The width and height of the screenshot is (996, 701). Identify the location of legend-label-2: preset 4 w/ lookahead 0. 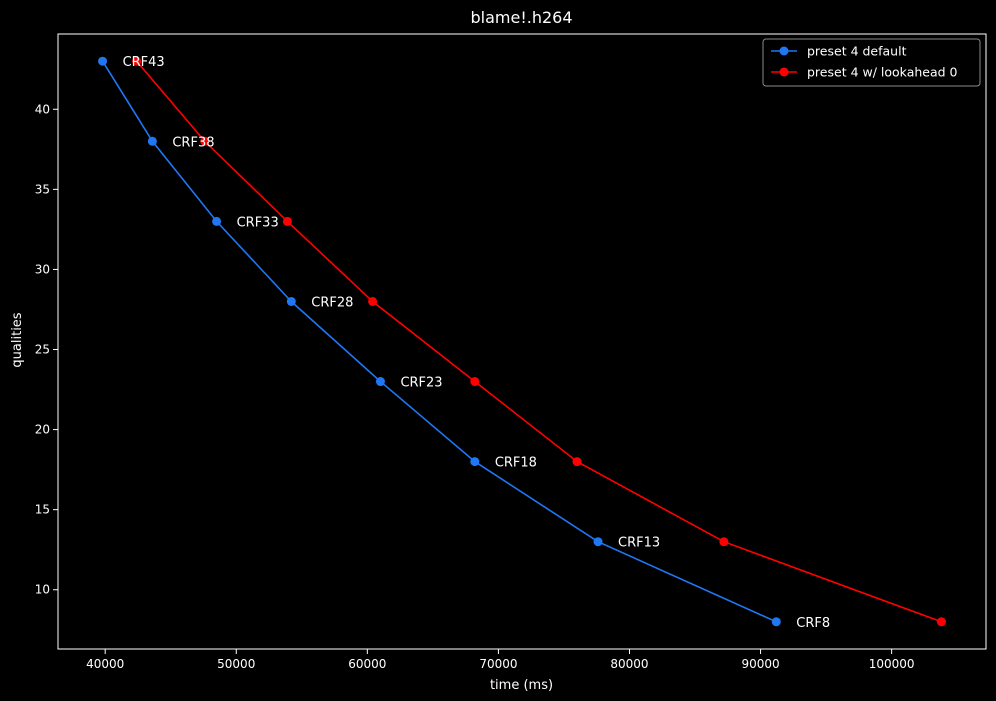
(882, 72).